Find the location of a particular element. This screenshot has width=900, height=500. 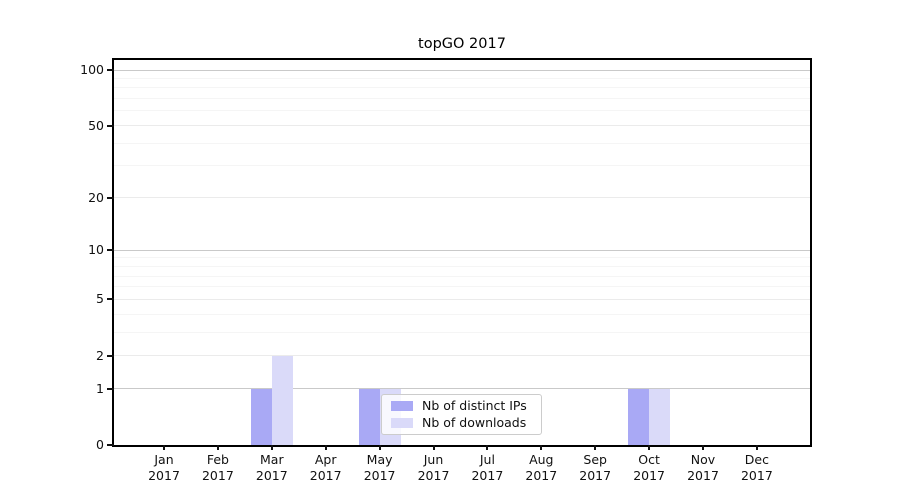

bar-nb-of-distinct-ips-oct is located at coordinates (639, 416).